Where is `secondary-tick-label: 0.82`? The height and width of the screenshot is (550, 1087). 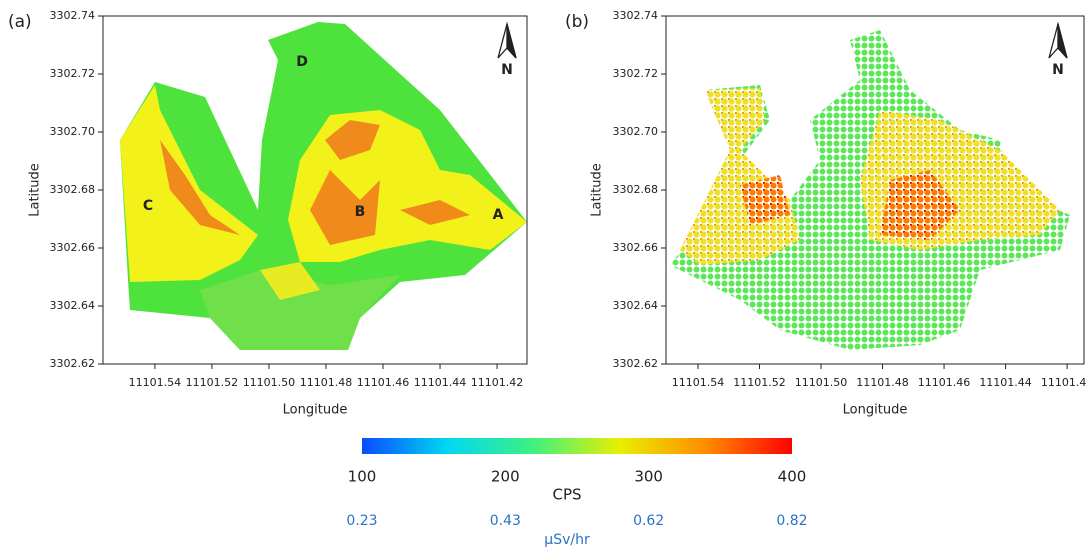 secondary-tick-label: 0.82 is located at coordinates (791, 521).